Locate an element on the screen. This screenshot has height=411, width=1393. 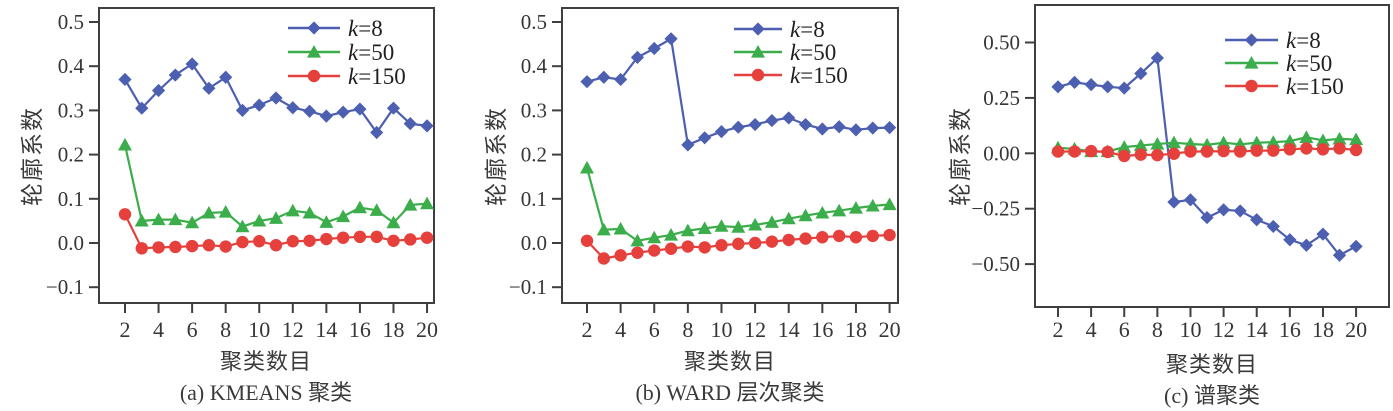
y-tick-label: 0.4 is located at coordinates (71, 66).